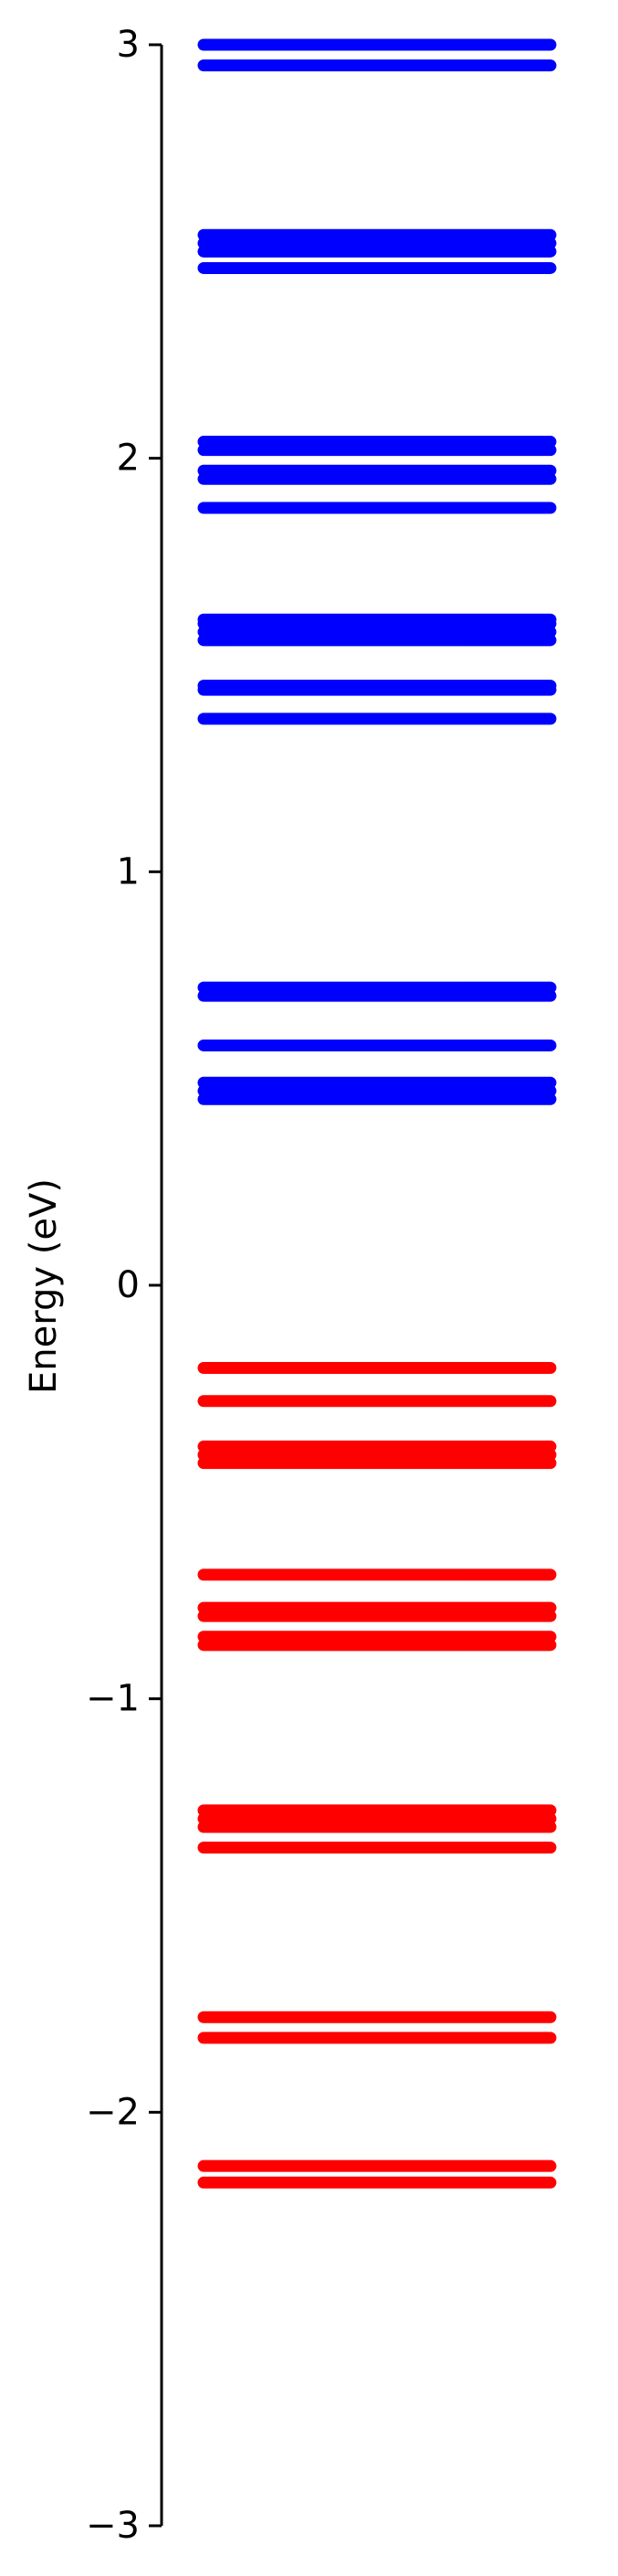 This screenshot has height=2576, width=618. What do you see at coordinates (113, 2526) in the screenshot?
I see `y-tick-label: −3` at bounding box center [113, 2526].